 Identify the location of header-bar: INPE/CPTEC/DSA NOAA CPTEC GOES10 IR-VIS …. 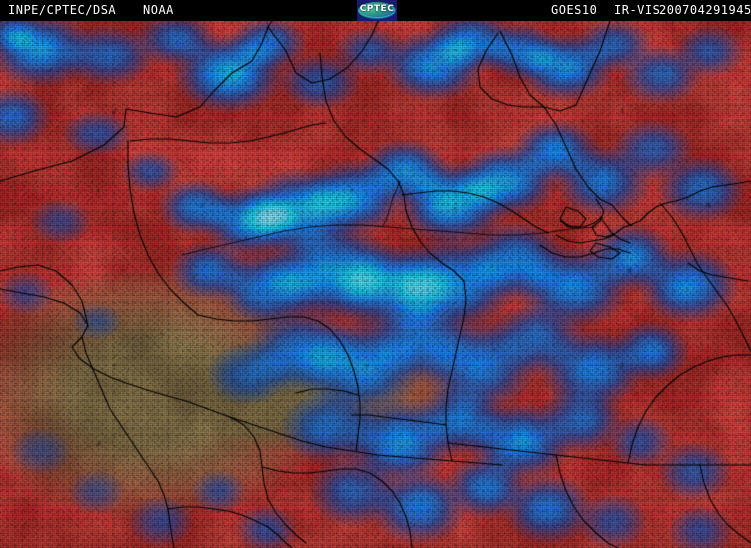
(375, 10).